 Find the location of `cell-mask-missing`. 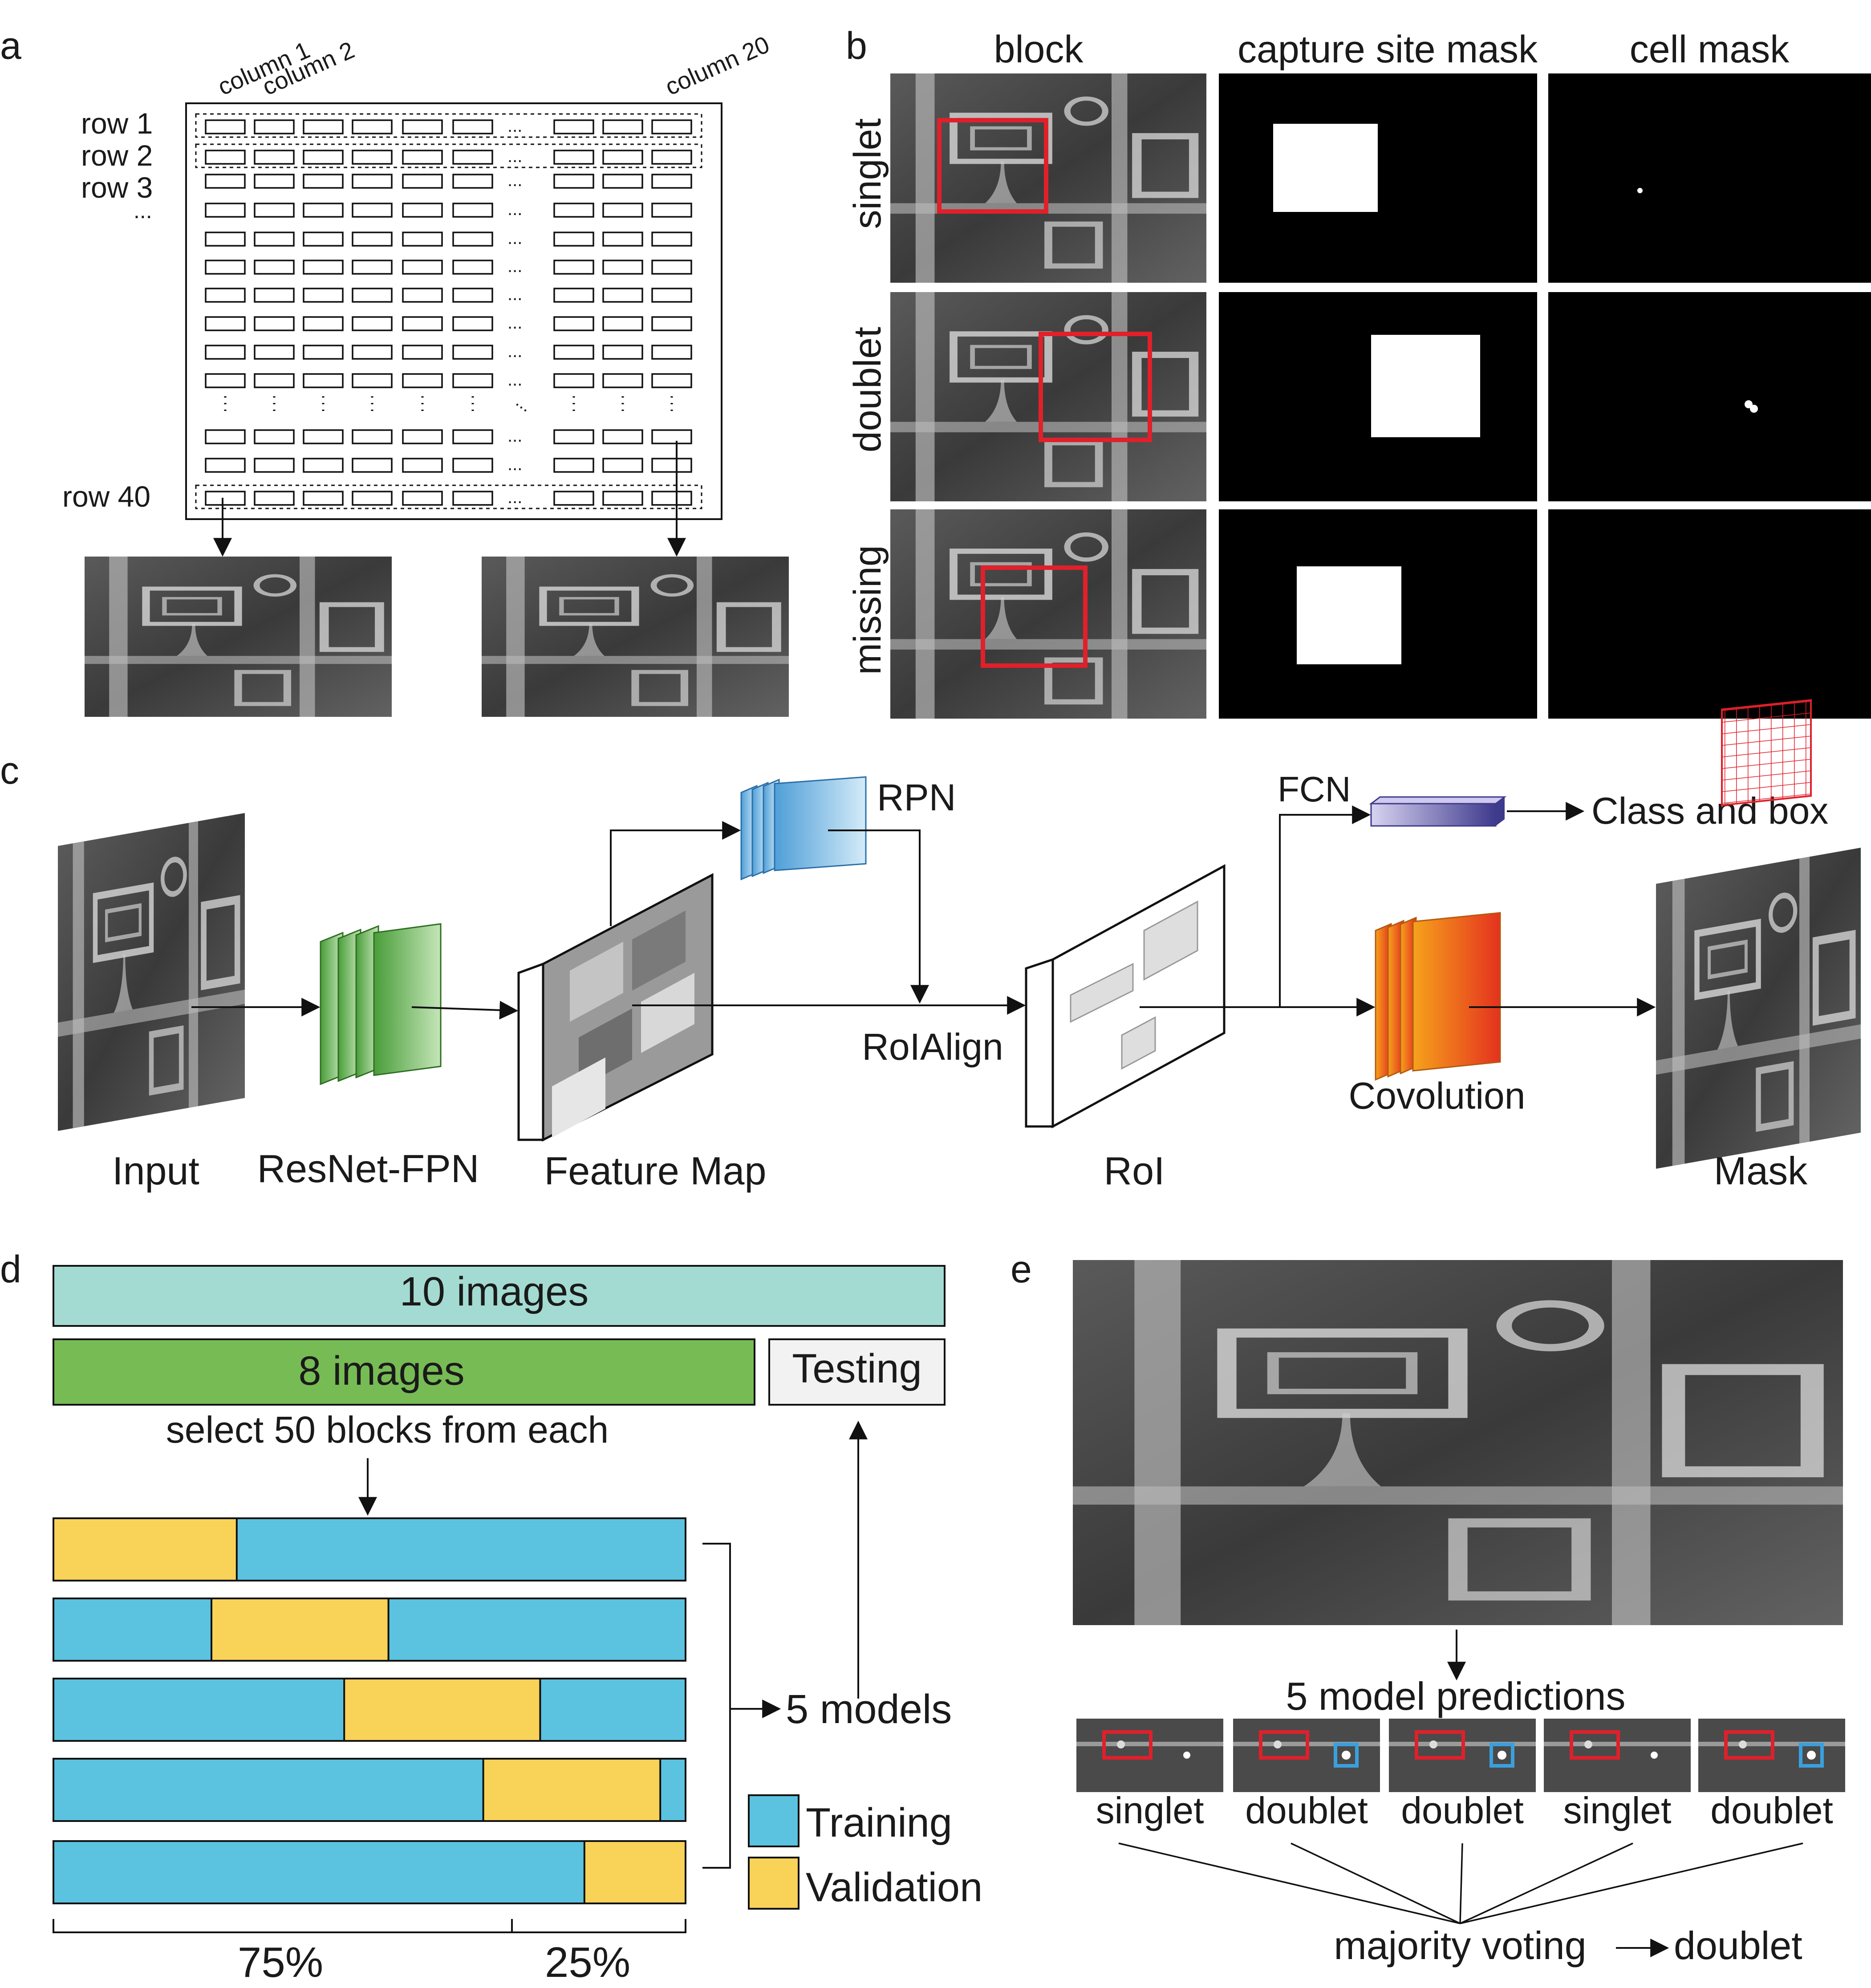

cell-mask-missing is located at coordinates (1709, 614).